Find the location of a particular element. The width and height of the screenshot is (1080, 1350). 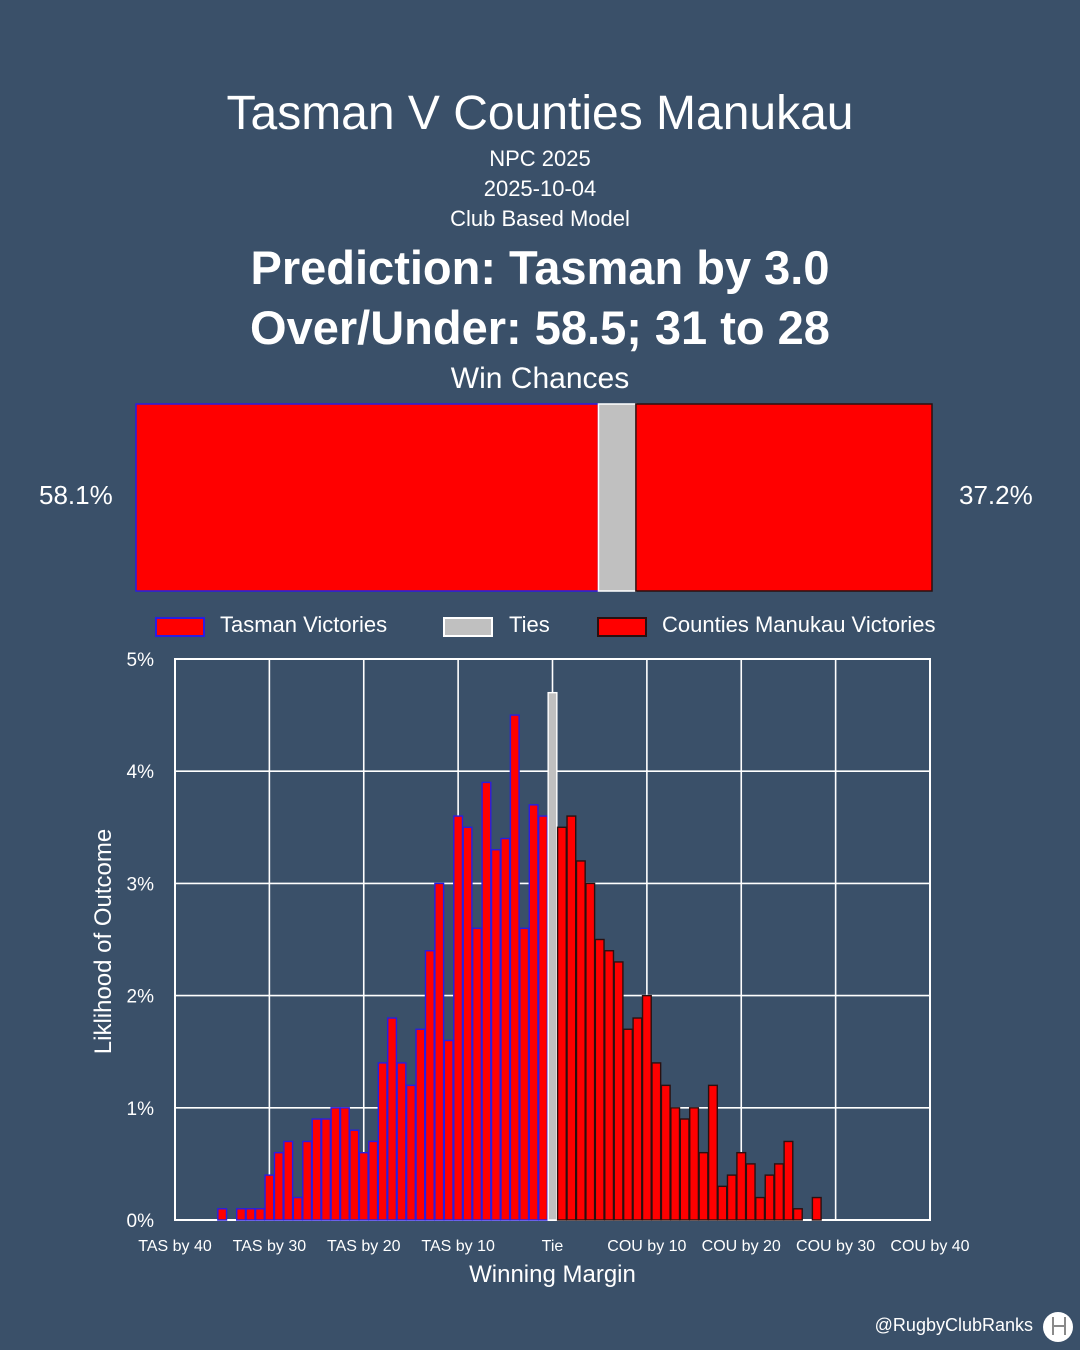

twitter-handle: @RugbyClubRanks is located at coordinates (953, 1325).